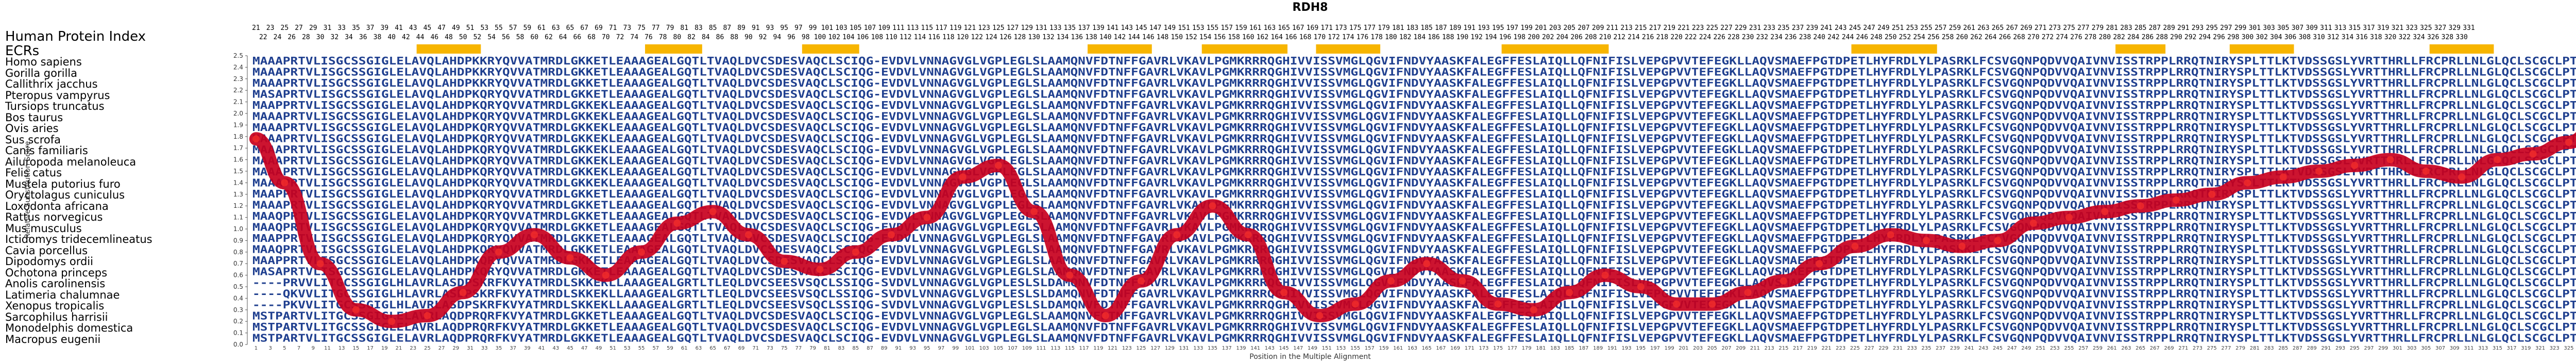 The height and width of the screenshot is (361, 2576). Describe the element at coordinates (848, 37) in the screenshot. I see `hpi-number: 104` at that location.